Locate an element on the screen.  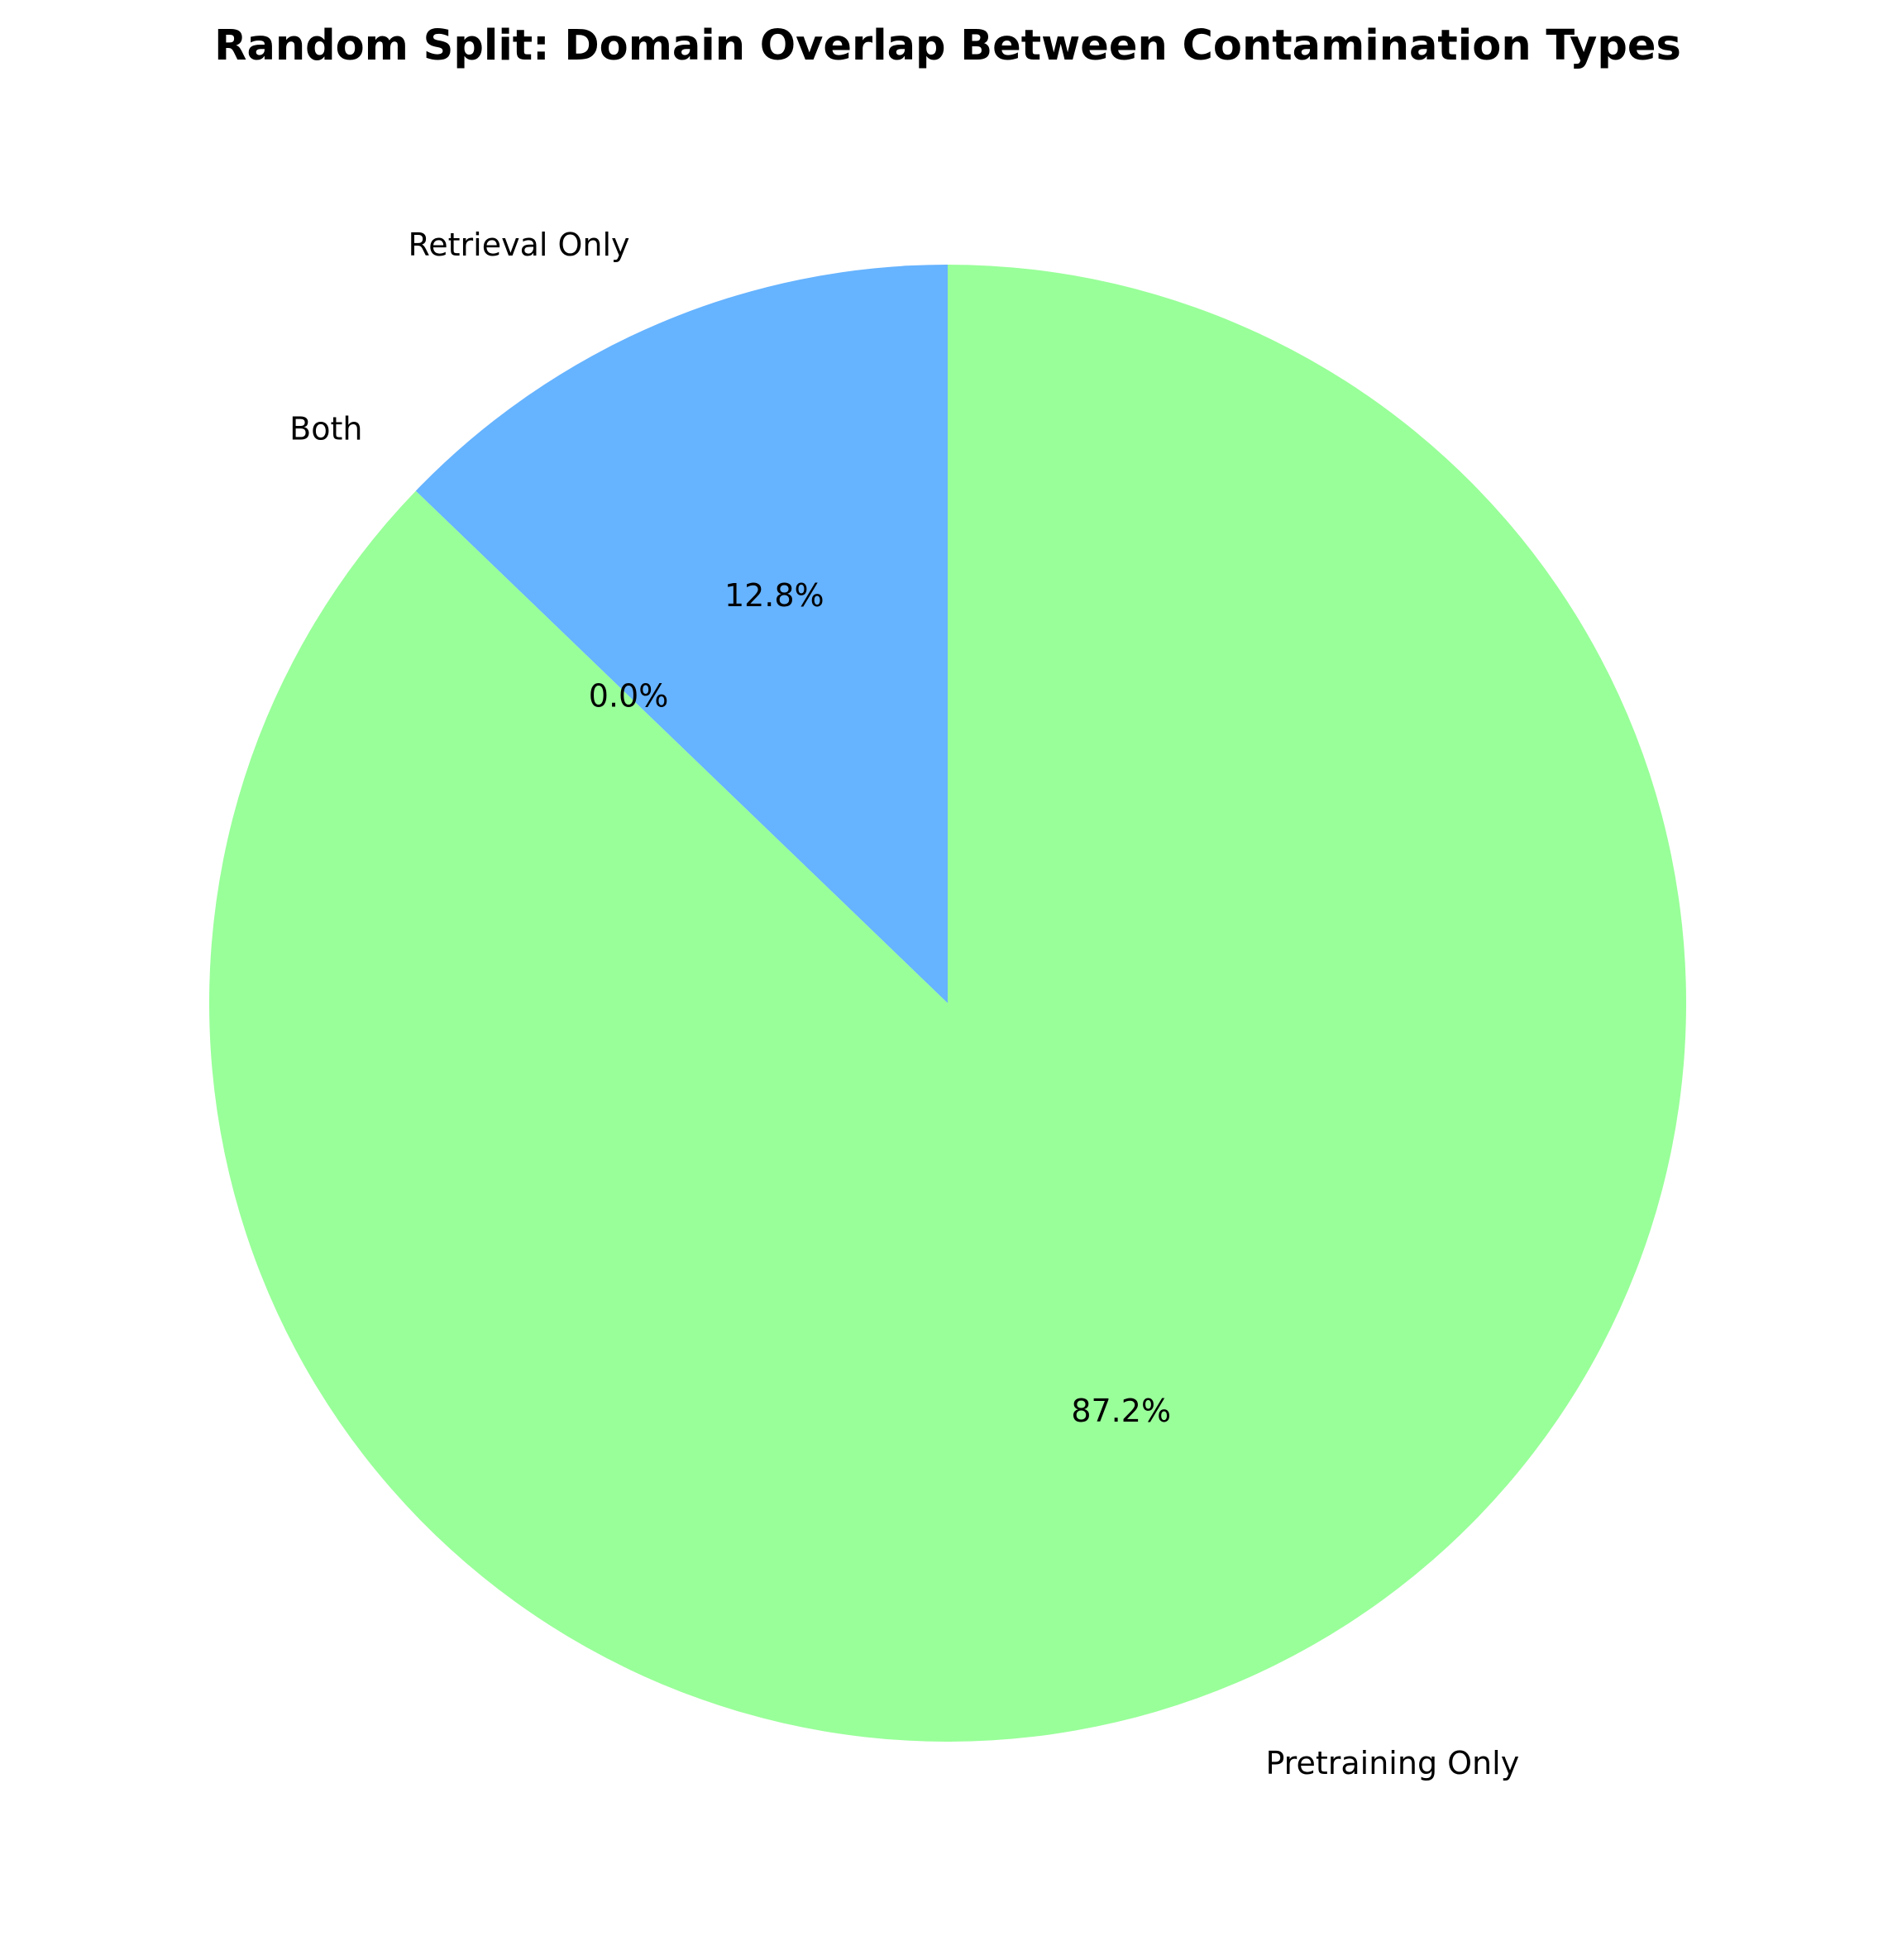
slice-label-retrieval-only: Retrieval Only is located at coordinates (520, 245).